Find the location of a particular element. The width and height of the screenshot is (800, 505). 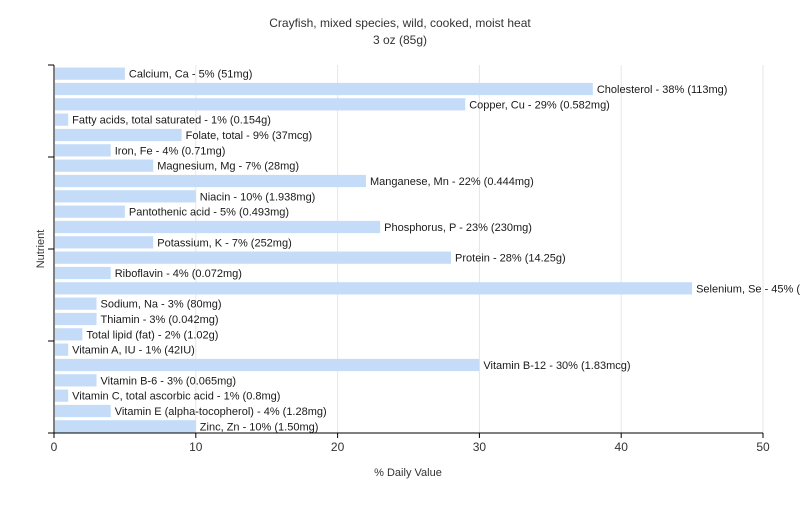

x-tick-label: 50 is located at coordinates (763, 447).